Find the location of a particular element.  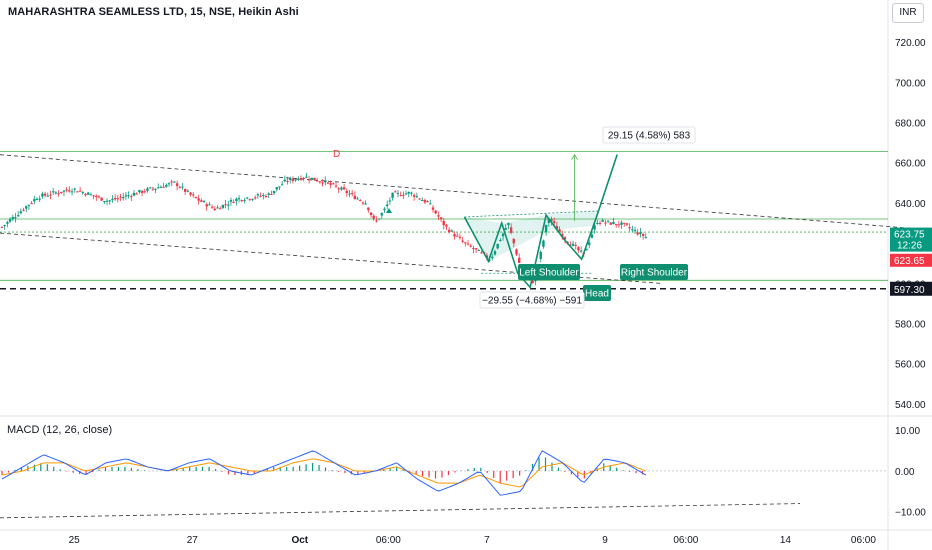

left-shoulder-label: Left Shoulder is located at coordinates (549, 273).